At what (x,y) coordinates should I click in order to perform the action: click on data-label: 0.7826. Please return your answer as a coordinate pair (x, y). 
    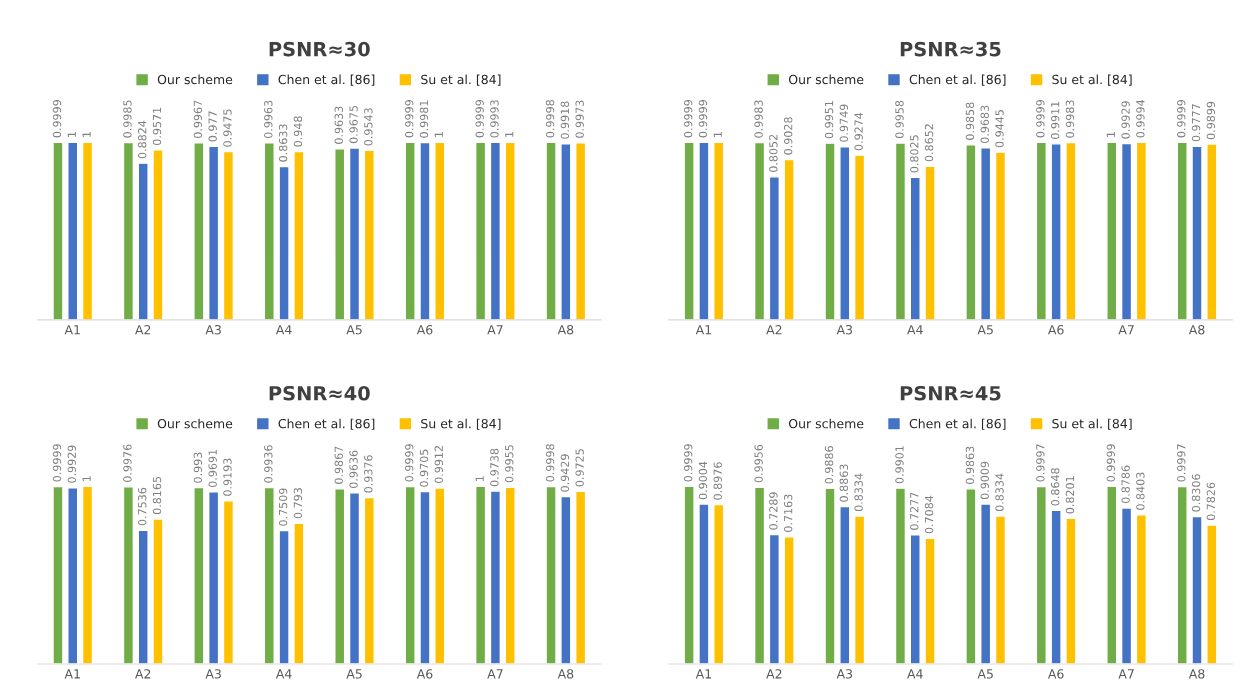
    Looking at the image, I should click on (1211, 501).